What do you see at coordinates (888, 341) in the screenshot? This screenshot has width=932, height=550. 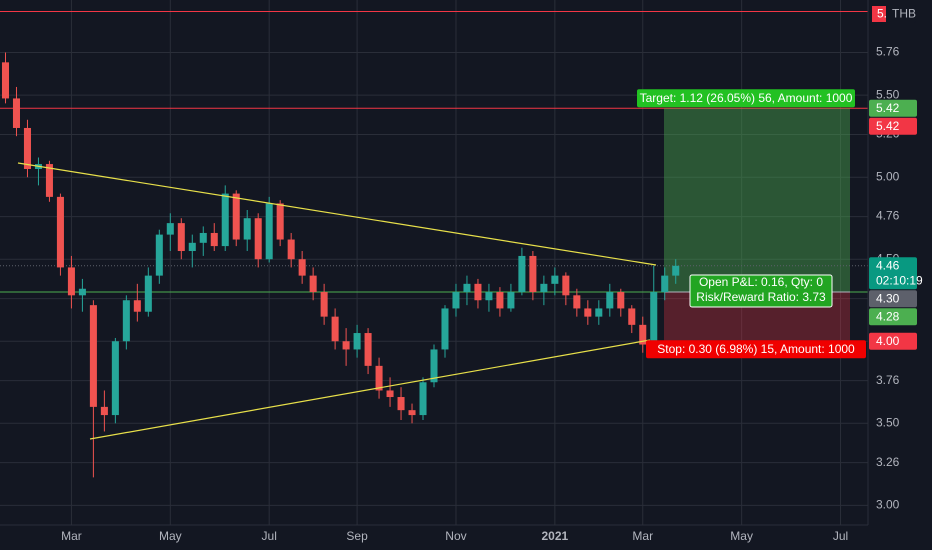 I see `price-badge-label: 4.00` at bounding box center [888, 341].